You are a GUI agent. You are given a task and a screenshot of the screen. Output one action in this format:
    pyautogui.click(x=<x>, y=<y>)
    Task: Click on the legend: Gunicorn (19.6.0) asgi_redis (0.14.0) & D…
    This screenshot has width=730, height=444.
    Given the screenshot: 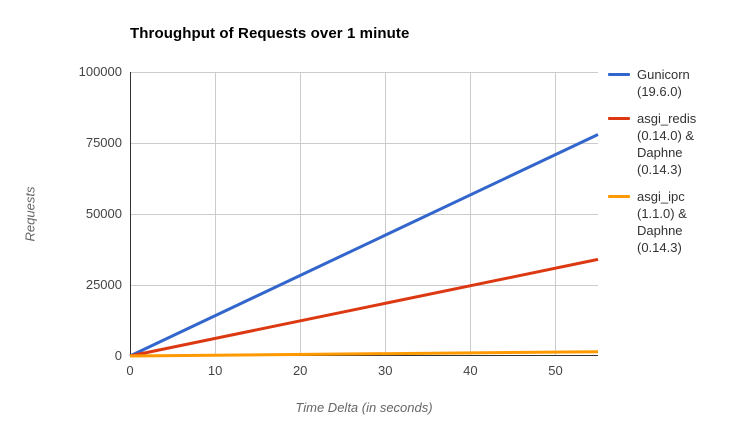 What is the action you would take?
    pyautogui.click(x=667, y=166)
    